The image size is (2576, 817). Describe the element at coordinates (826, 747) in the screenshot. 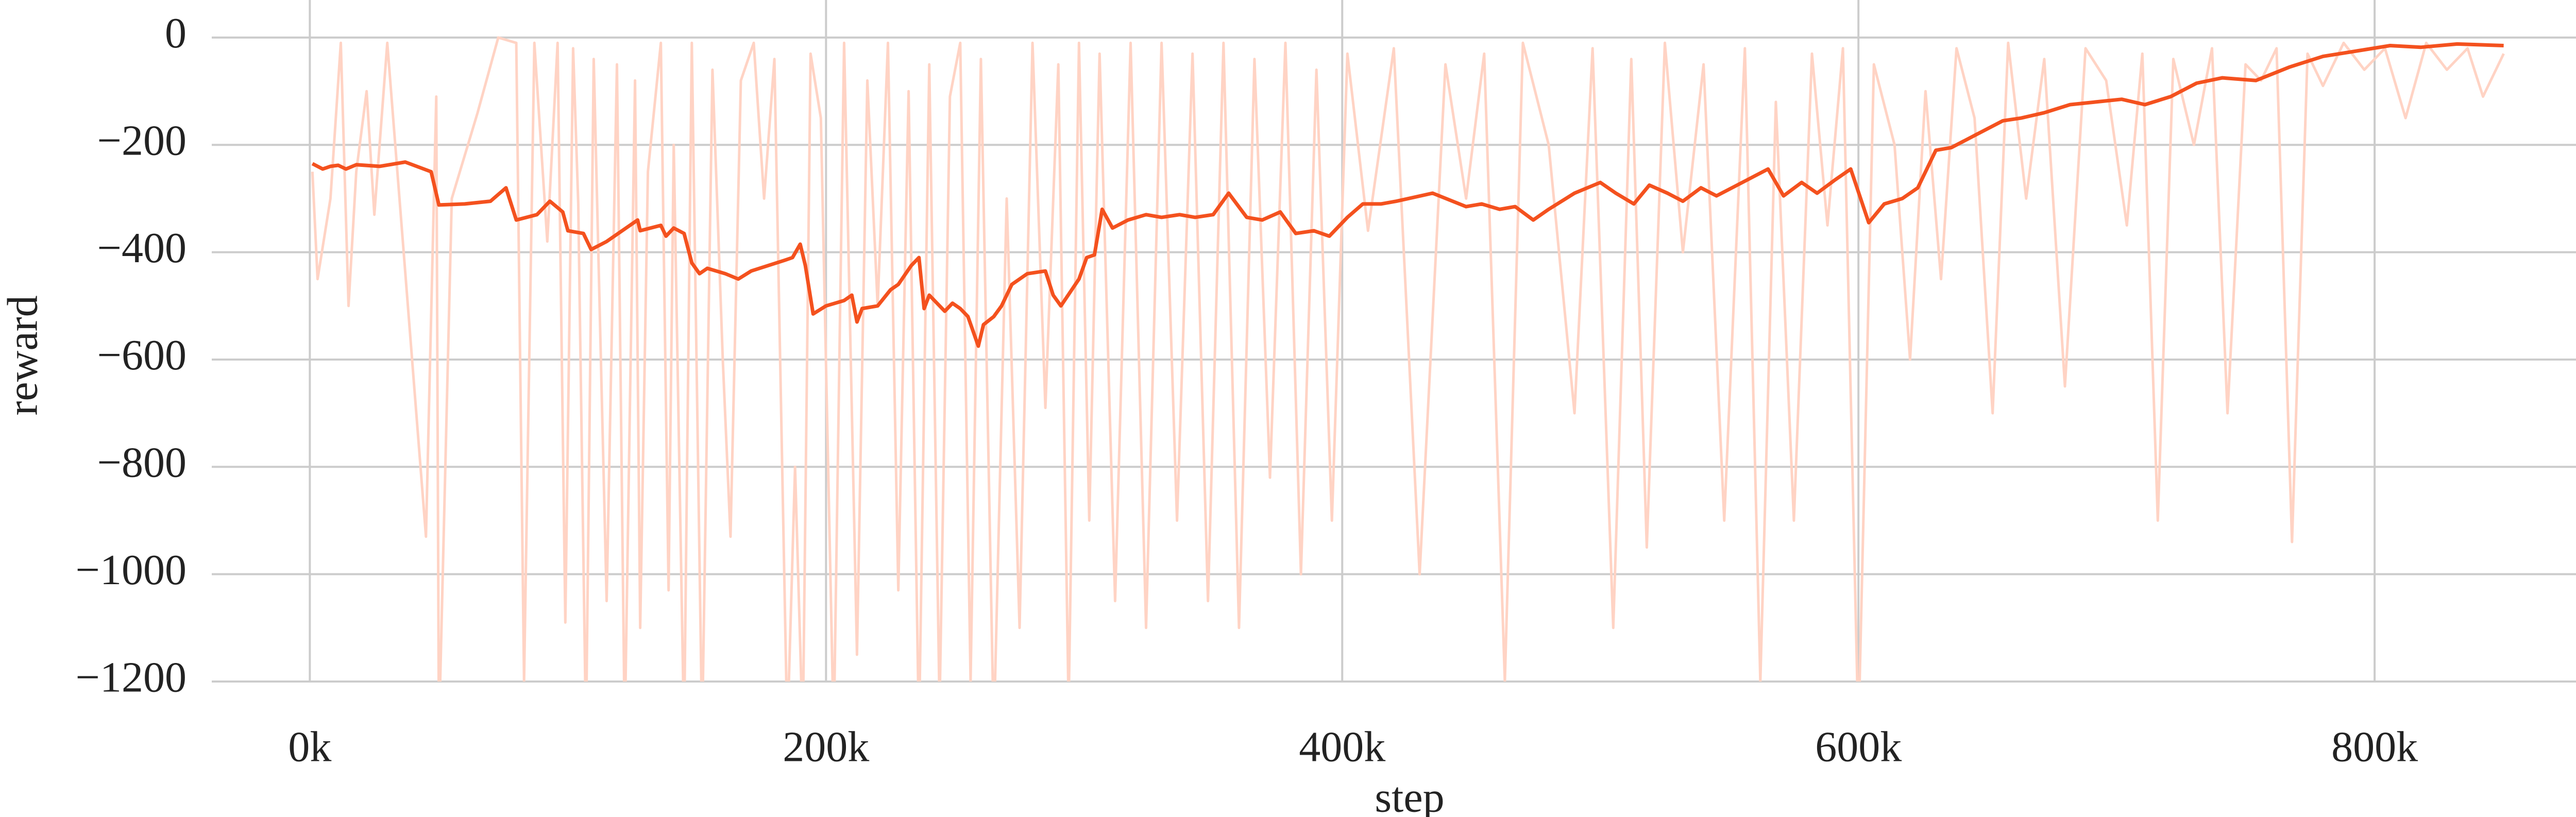

I see `x-tick-label: 200k` at that location.